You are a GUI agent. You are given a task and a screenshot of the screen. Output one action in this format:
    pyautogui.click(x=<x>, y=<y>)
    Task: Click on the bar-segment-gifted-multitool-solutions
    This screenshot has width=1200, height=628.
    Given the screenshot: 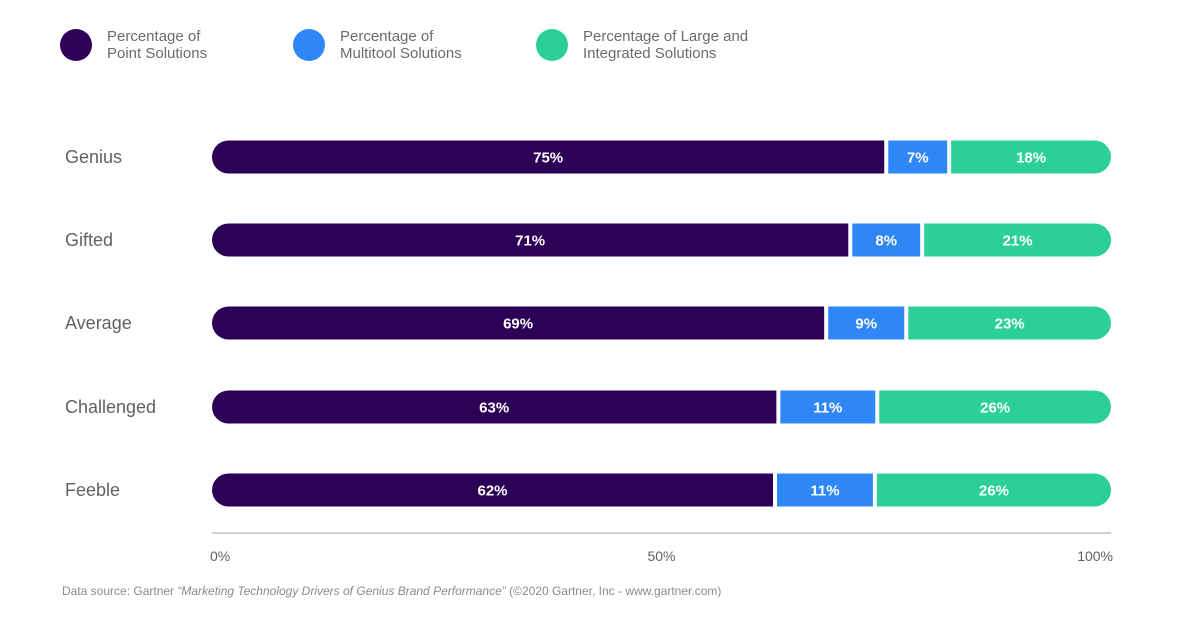 What is the action you would take?
    pyautogui.click(x=886, y=240)
    